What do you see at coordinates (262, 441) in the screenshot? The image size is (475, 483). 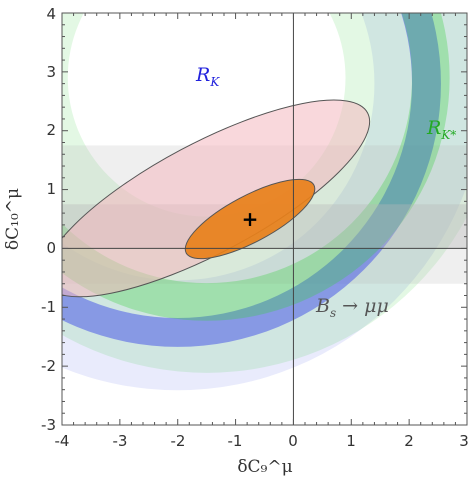 I see `x-tick-labels: -4 -3 -2 -1 0 1 2 3` at bounding box center [262, 441].